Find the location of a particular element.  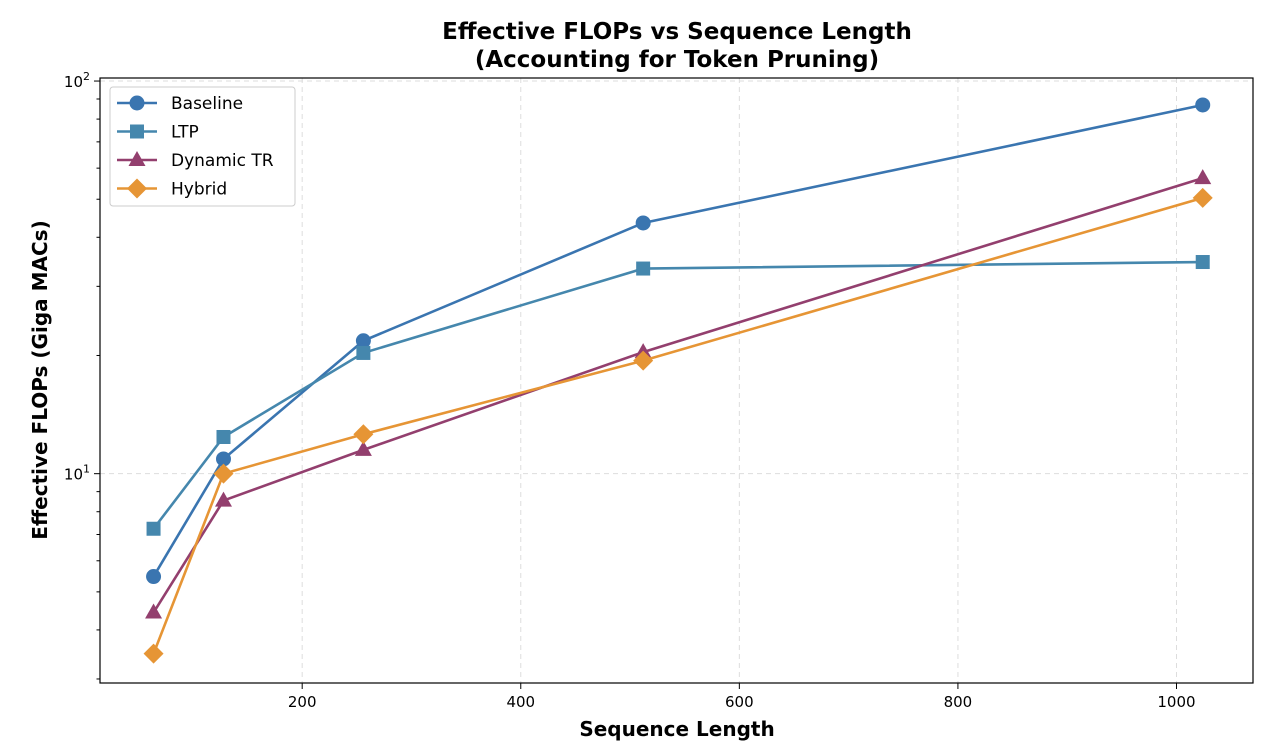

x-tick-label: 800 is located at coordinates (958, 702).